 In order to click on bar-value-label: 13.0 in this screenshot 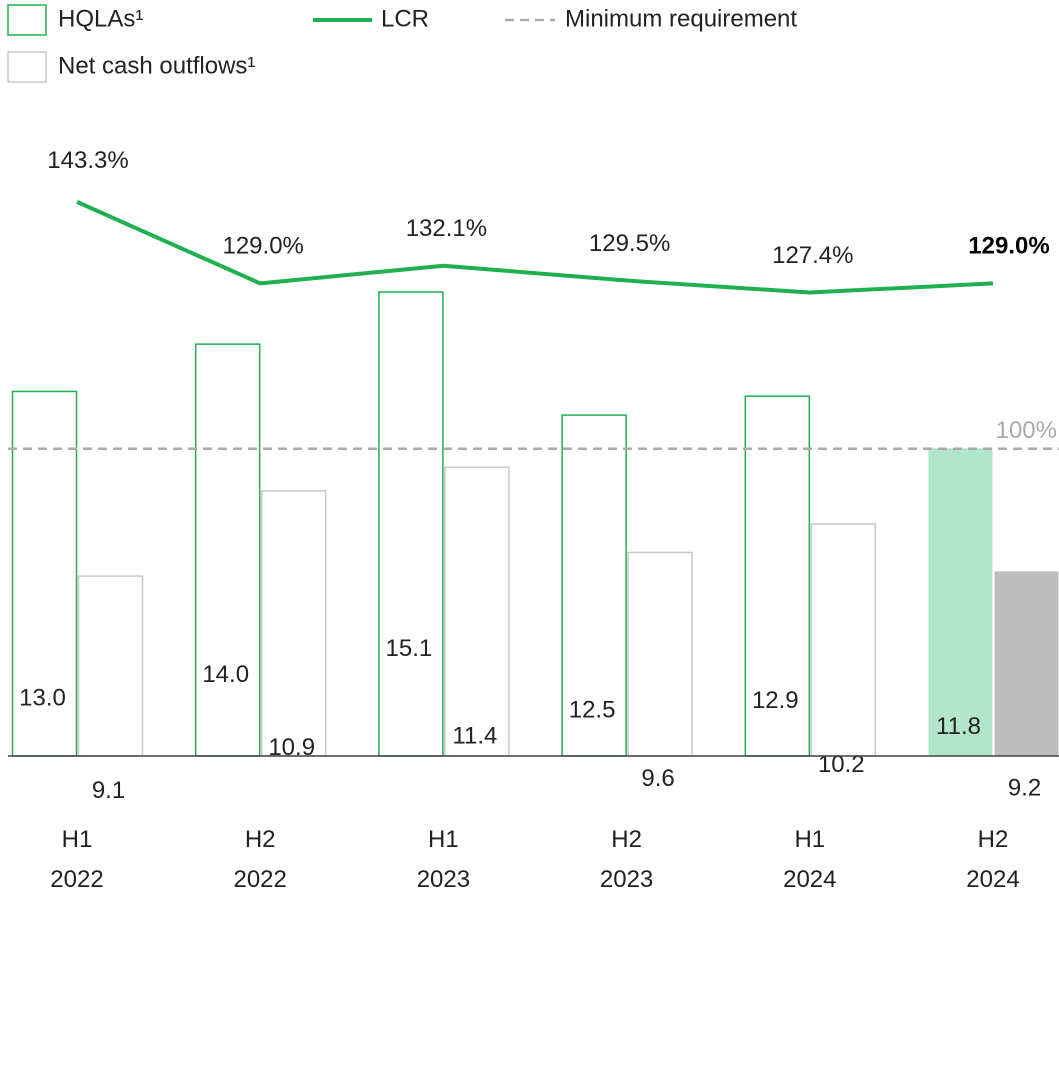, I will do `click(42, 698)`.